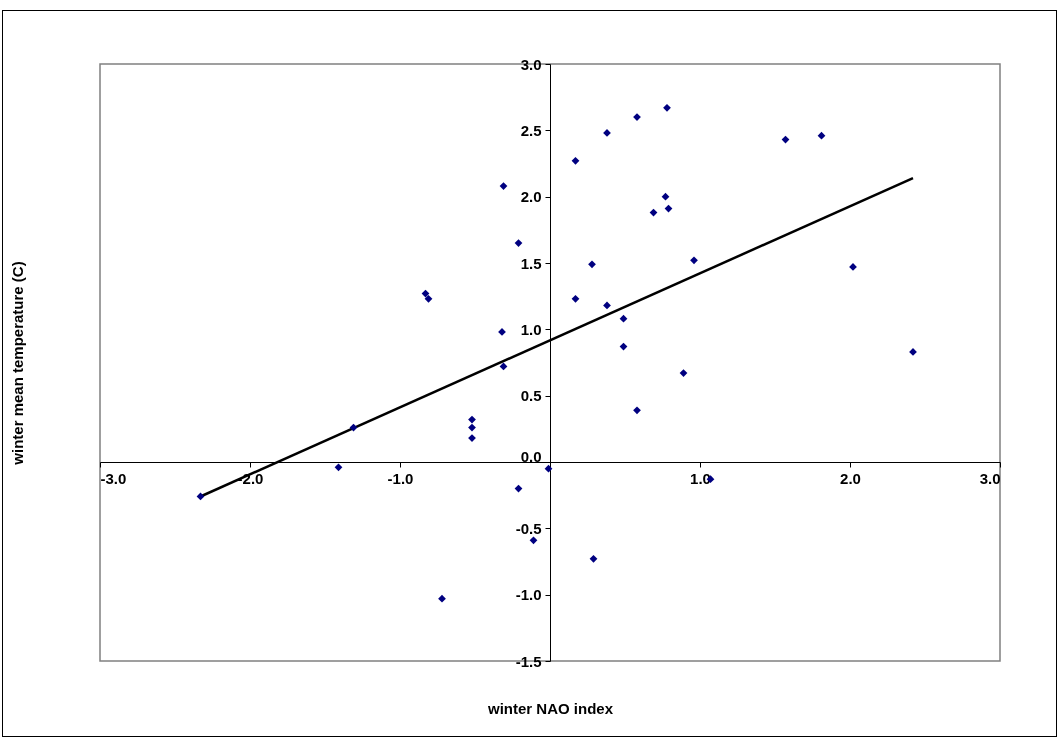  What do you see at coordinates (531, 197) in the screenshot?
I see `y-tick-label: 2.0` at bounding box center [531, 197].